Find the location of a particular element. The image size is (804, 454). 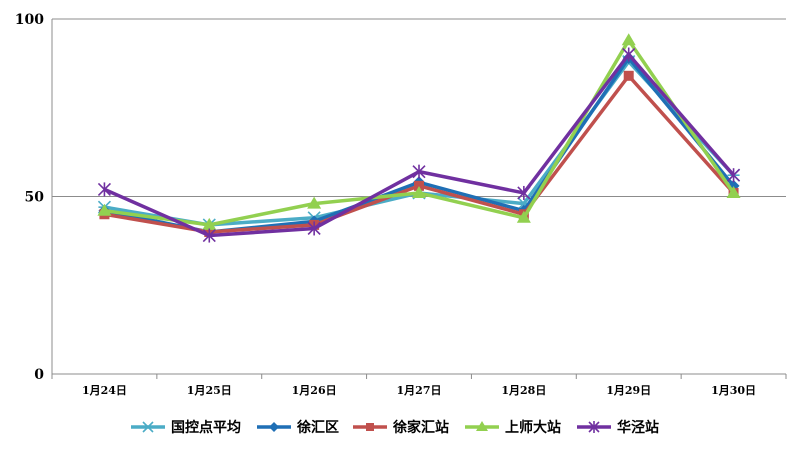

legend-item: 国控点平均 is located at coordinates (186, 427).